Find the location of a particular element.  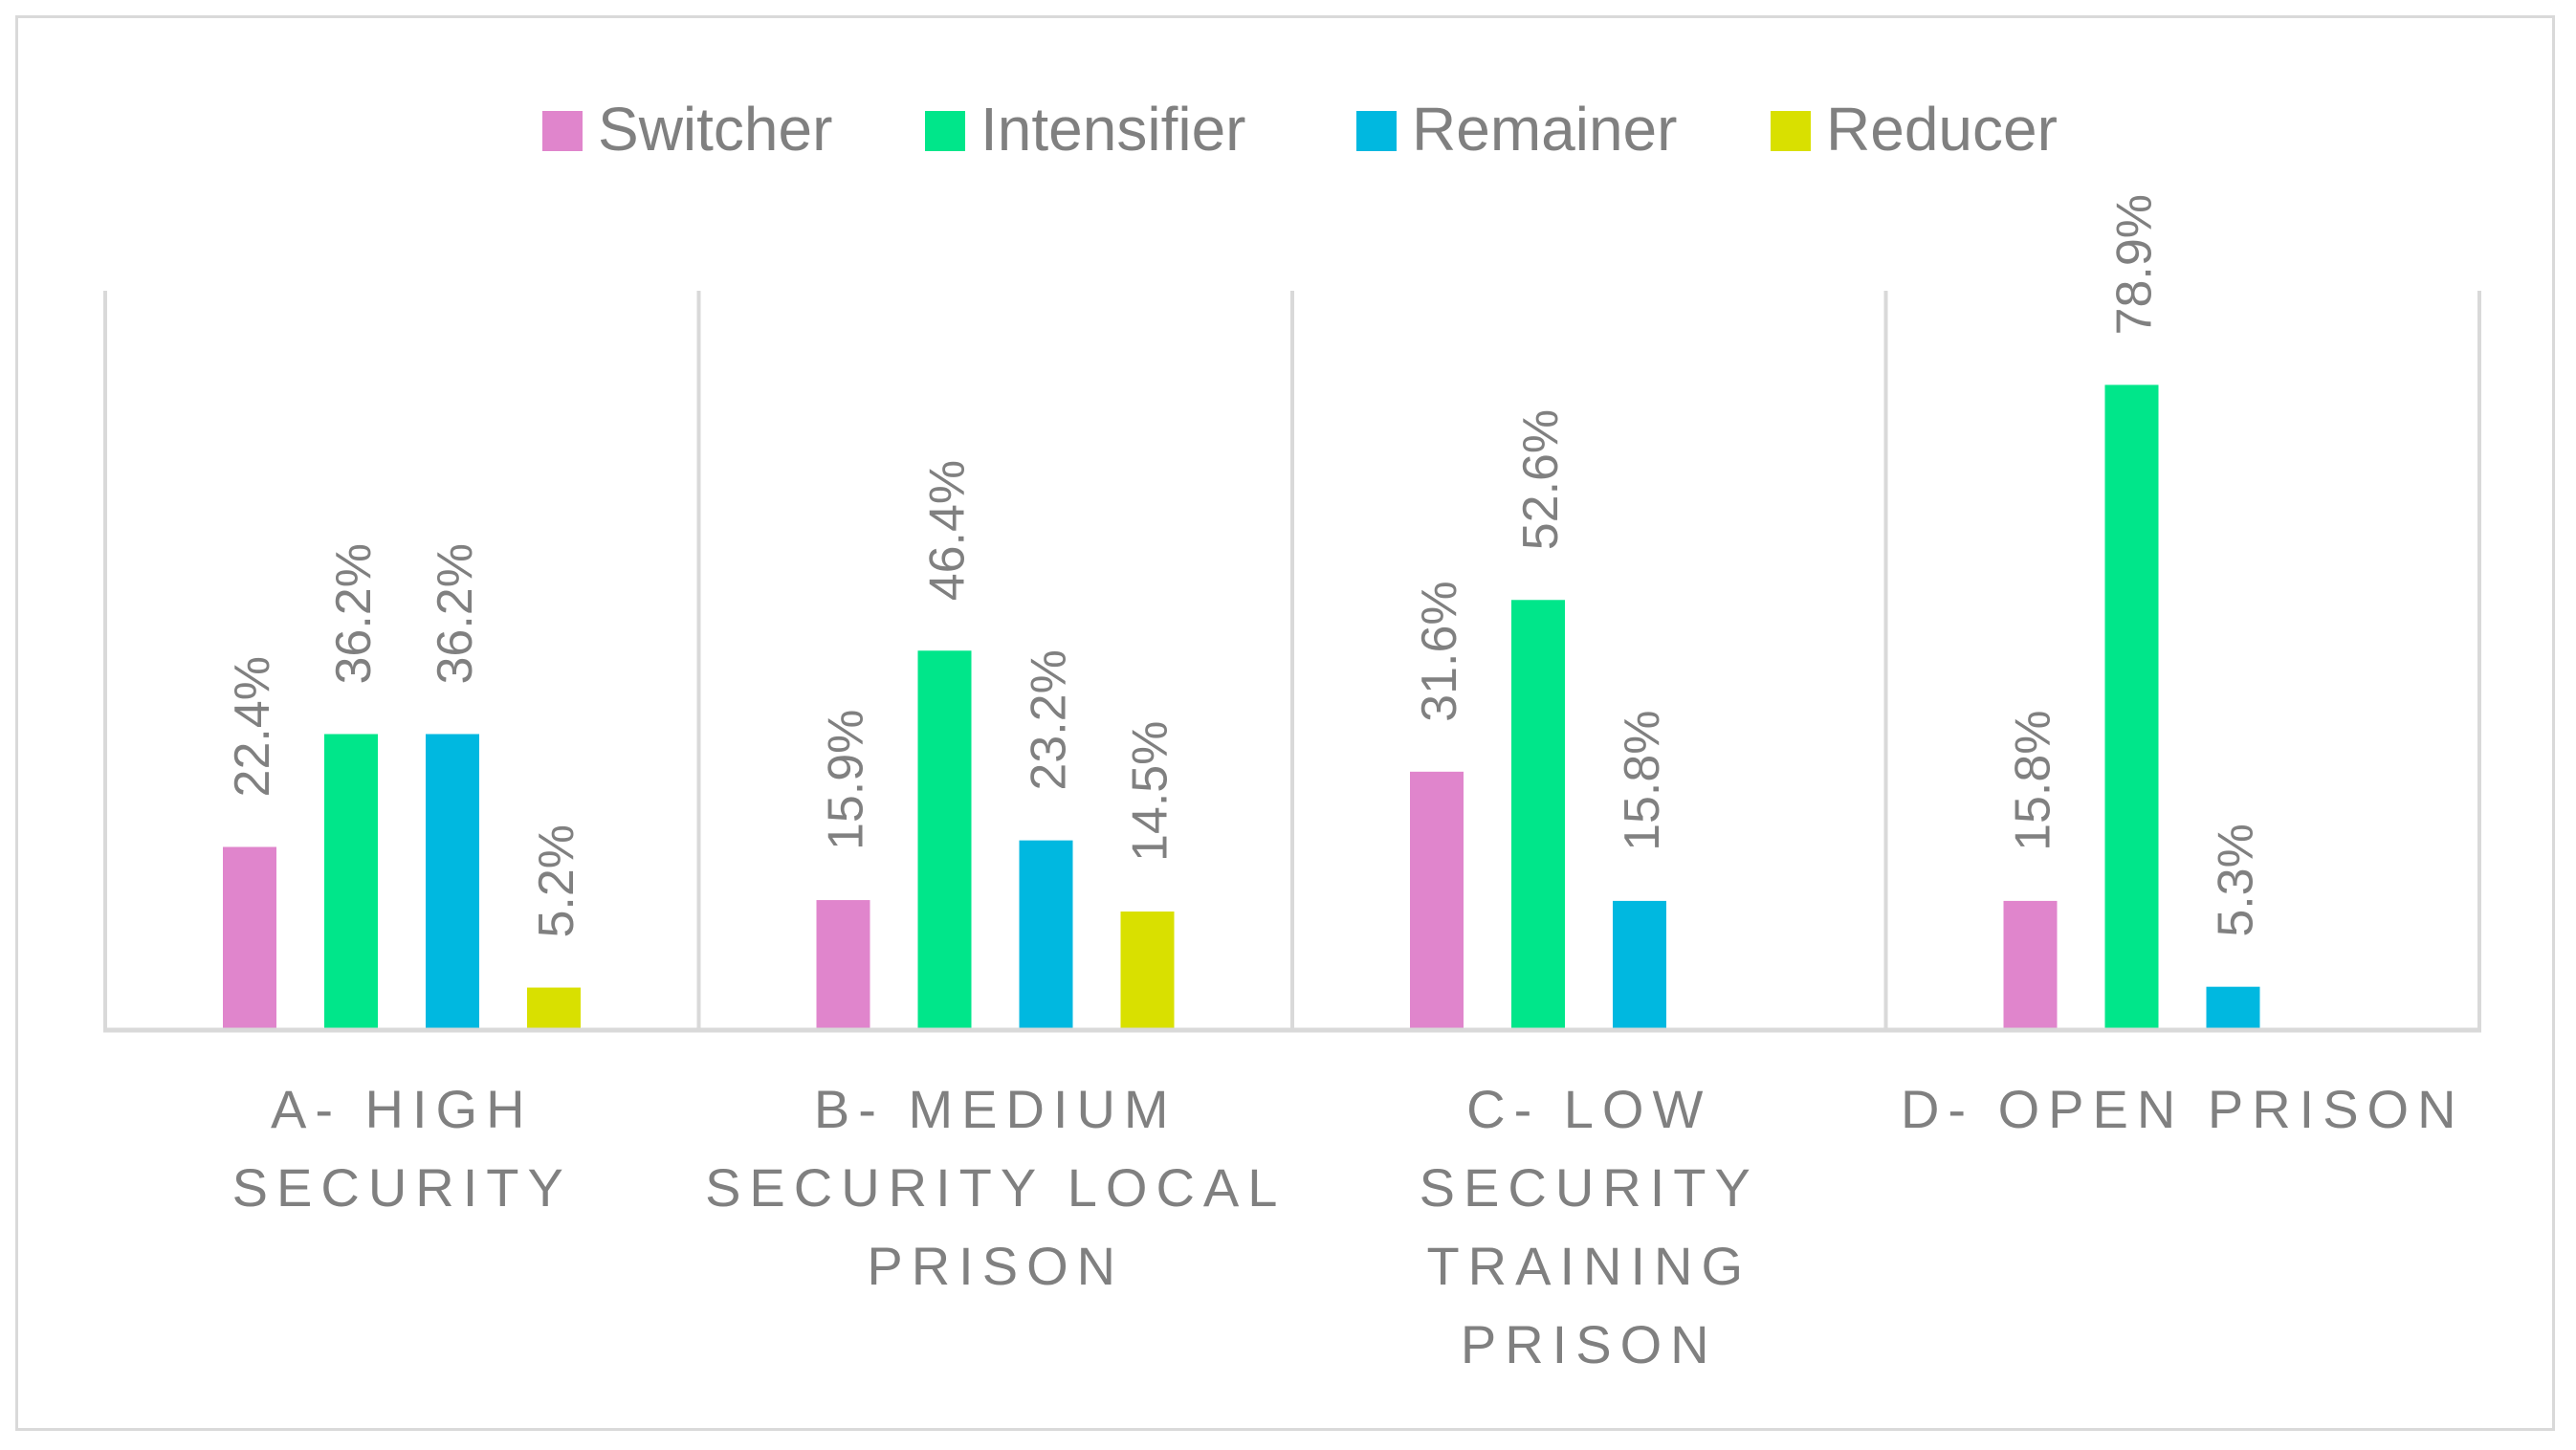

category-label: D- OPEN PRISON is located at coordinates (2183, 1109).